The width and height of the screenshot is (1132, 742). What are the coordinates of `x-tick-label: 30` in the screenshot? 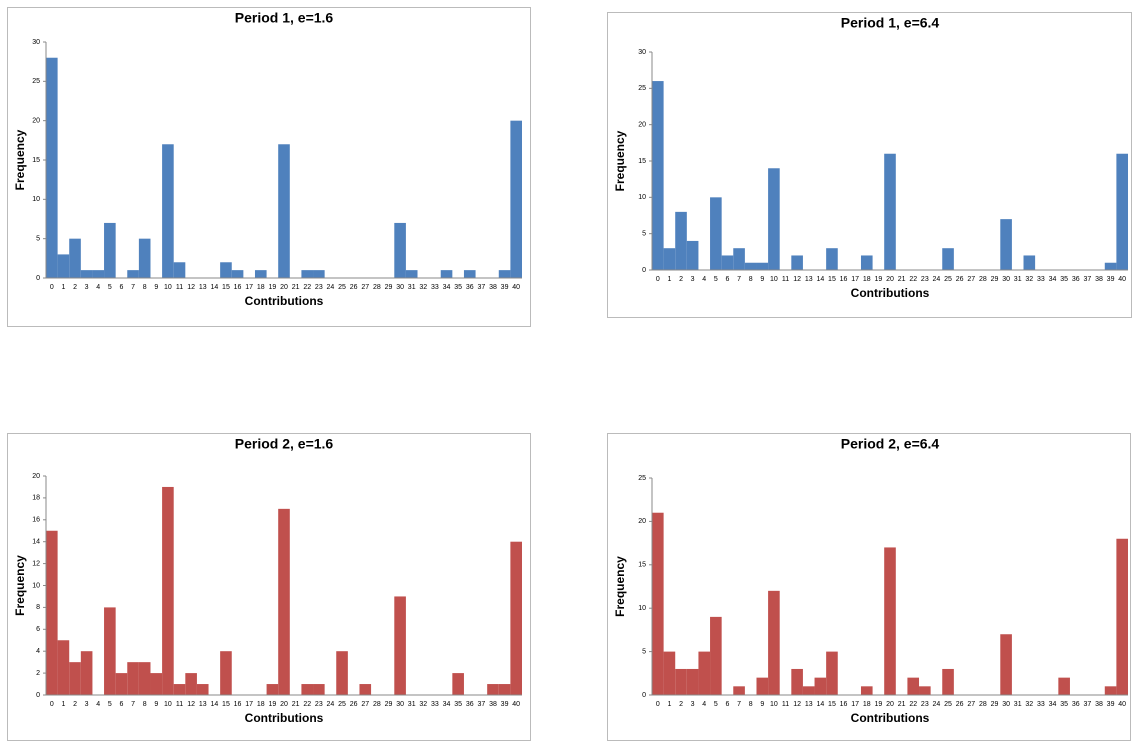 It's located at (1006, 704).